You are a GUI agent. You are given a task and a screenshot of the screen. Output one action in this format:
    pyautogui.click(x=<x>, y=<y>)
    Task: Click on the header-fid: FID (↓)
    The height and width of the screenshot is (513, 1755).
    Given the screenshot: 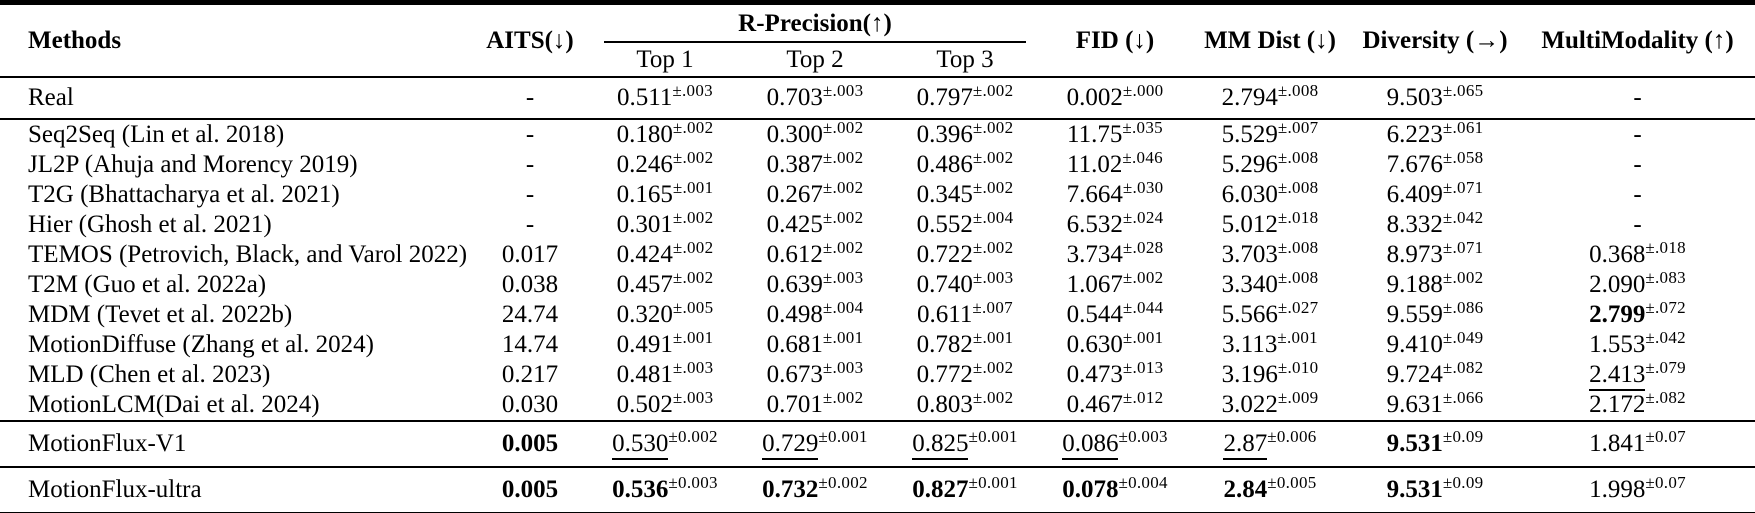 What is the action you would take?
    pyautogui.click(x=1115, y=40)
    